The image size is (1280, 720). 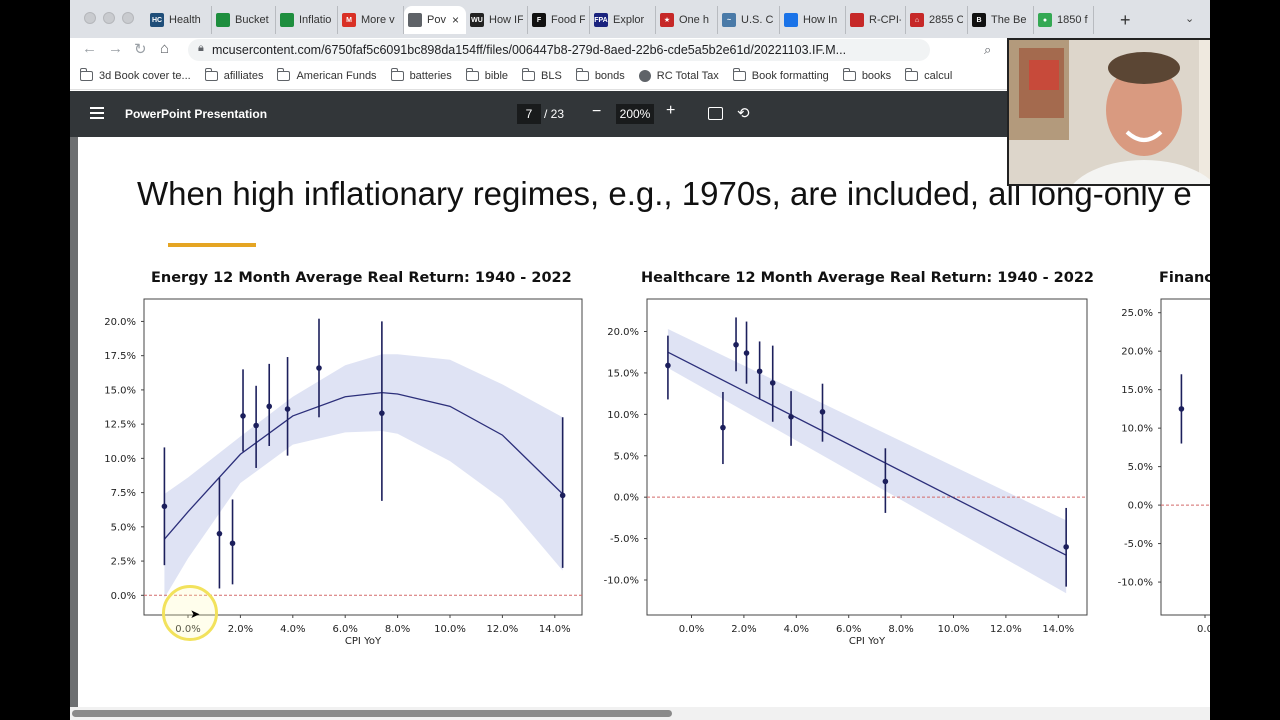 I want to click on tab-search-chevron-icon: ⌄, so click(x=1190, y=19).